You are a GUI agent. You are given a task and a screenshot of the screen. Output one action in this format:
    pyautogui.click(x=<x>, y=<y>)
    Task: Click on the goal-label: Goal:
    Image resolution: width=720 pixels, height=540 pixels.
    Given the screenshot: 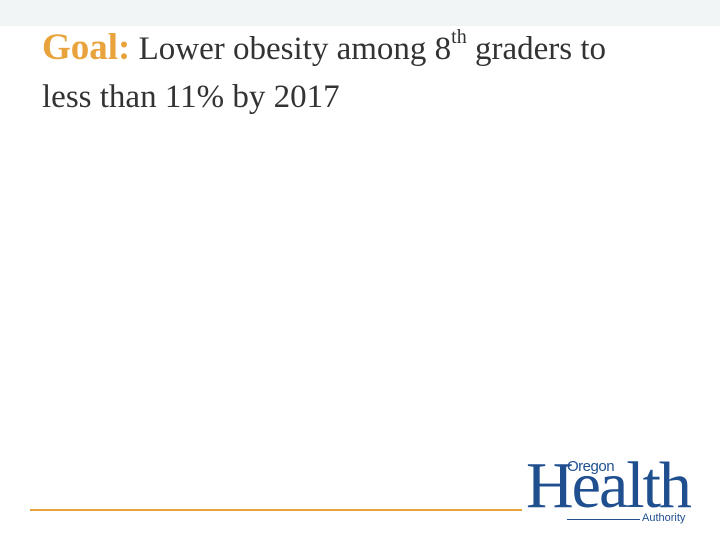 What is the action you would take?
    pyautogui.click(x=86, y=47)
    